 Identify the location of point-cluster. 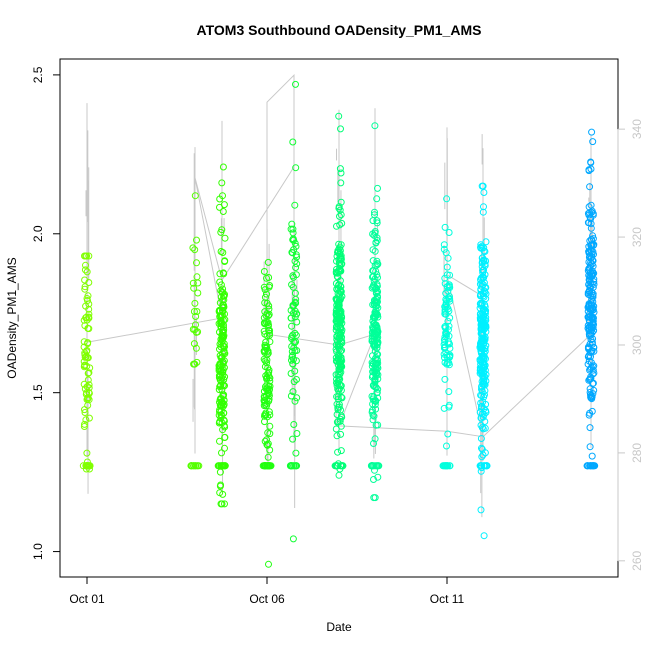
(195, 331).